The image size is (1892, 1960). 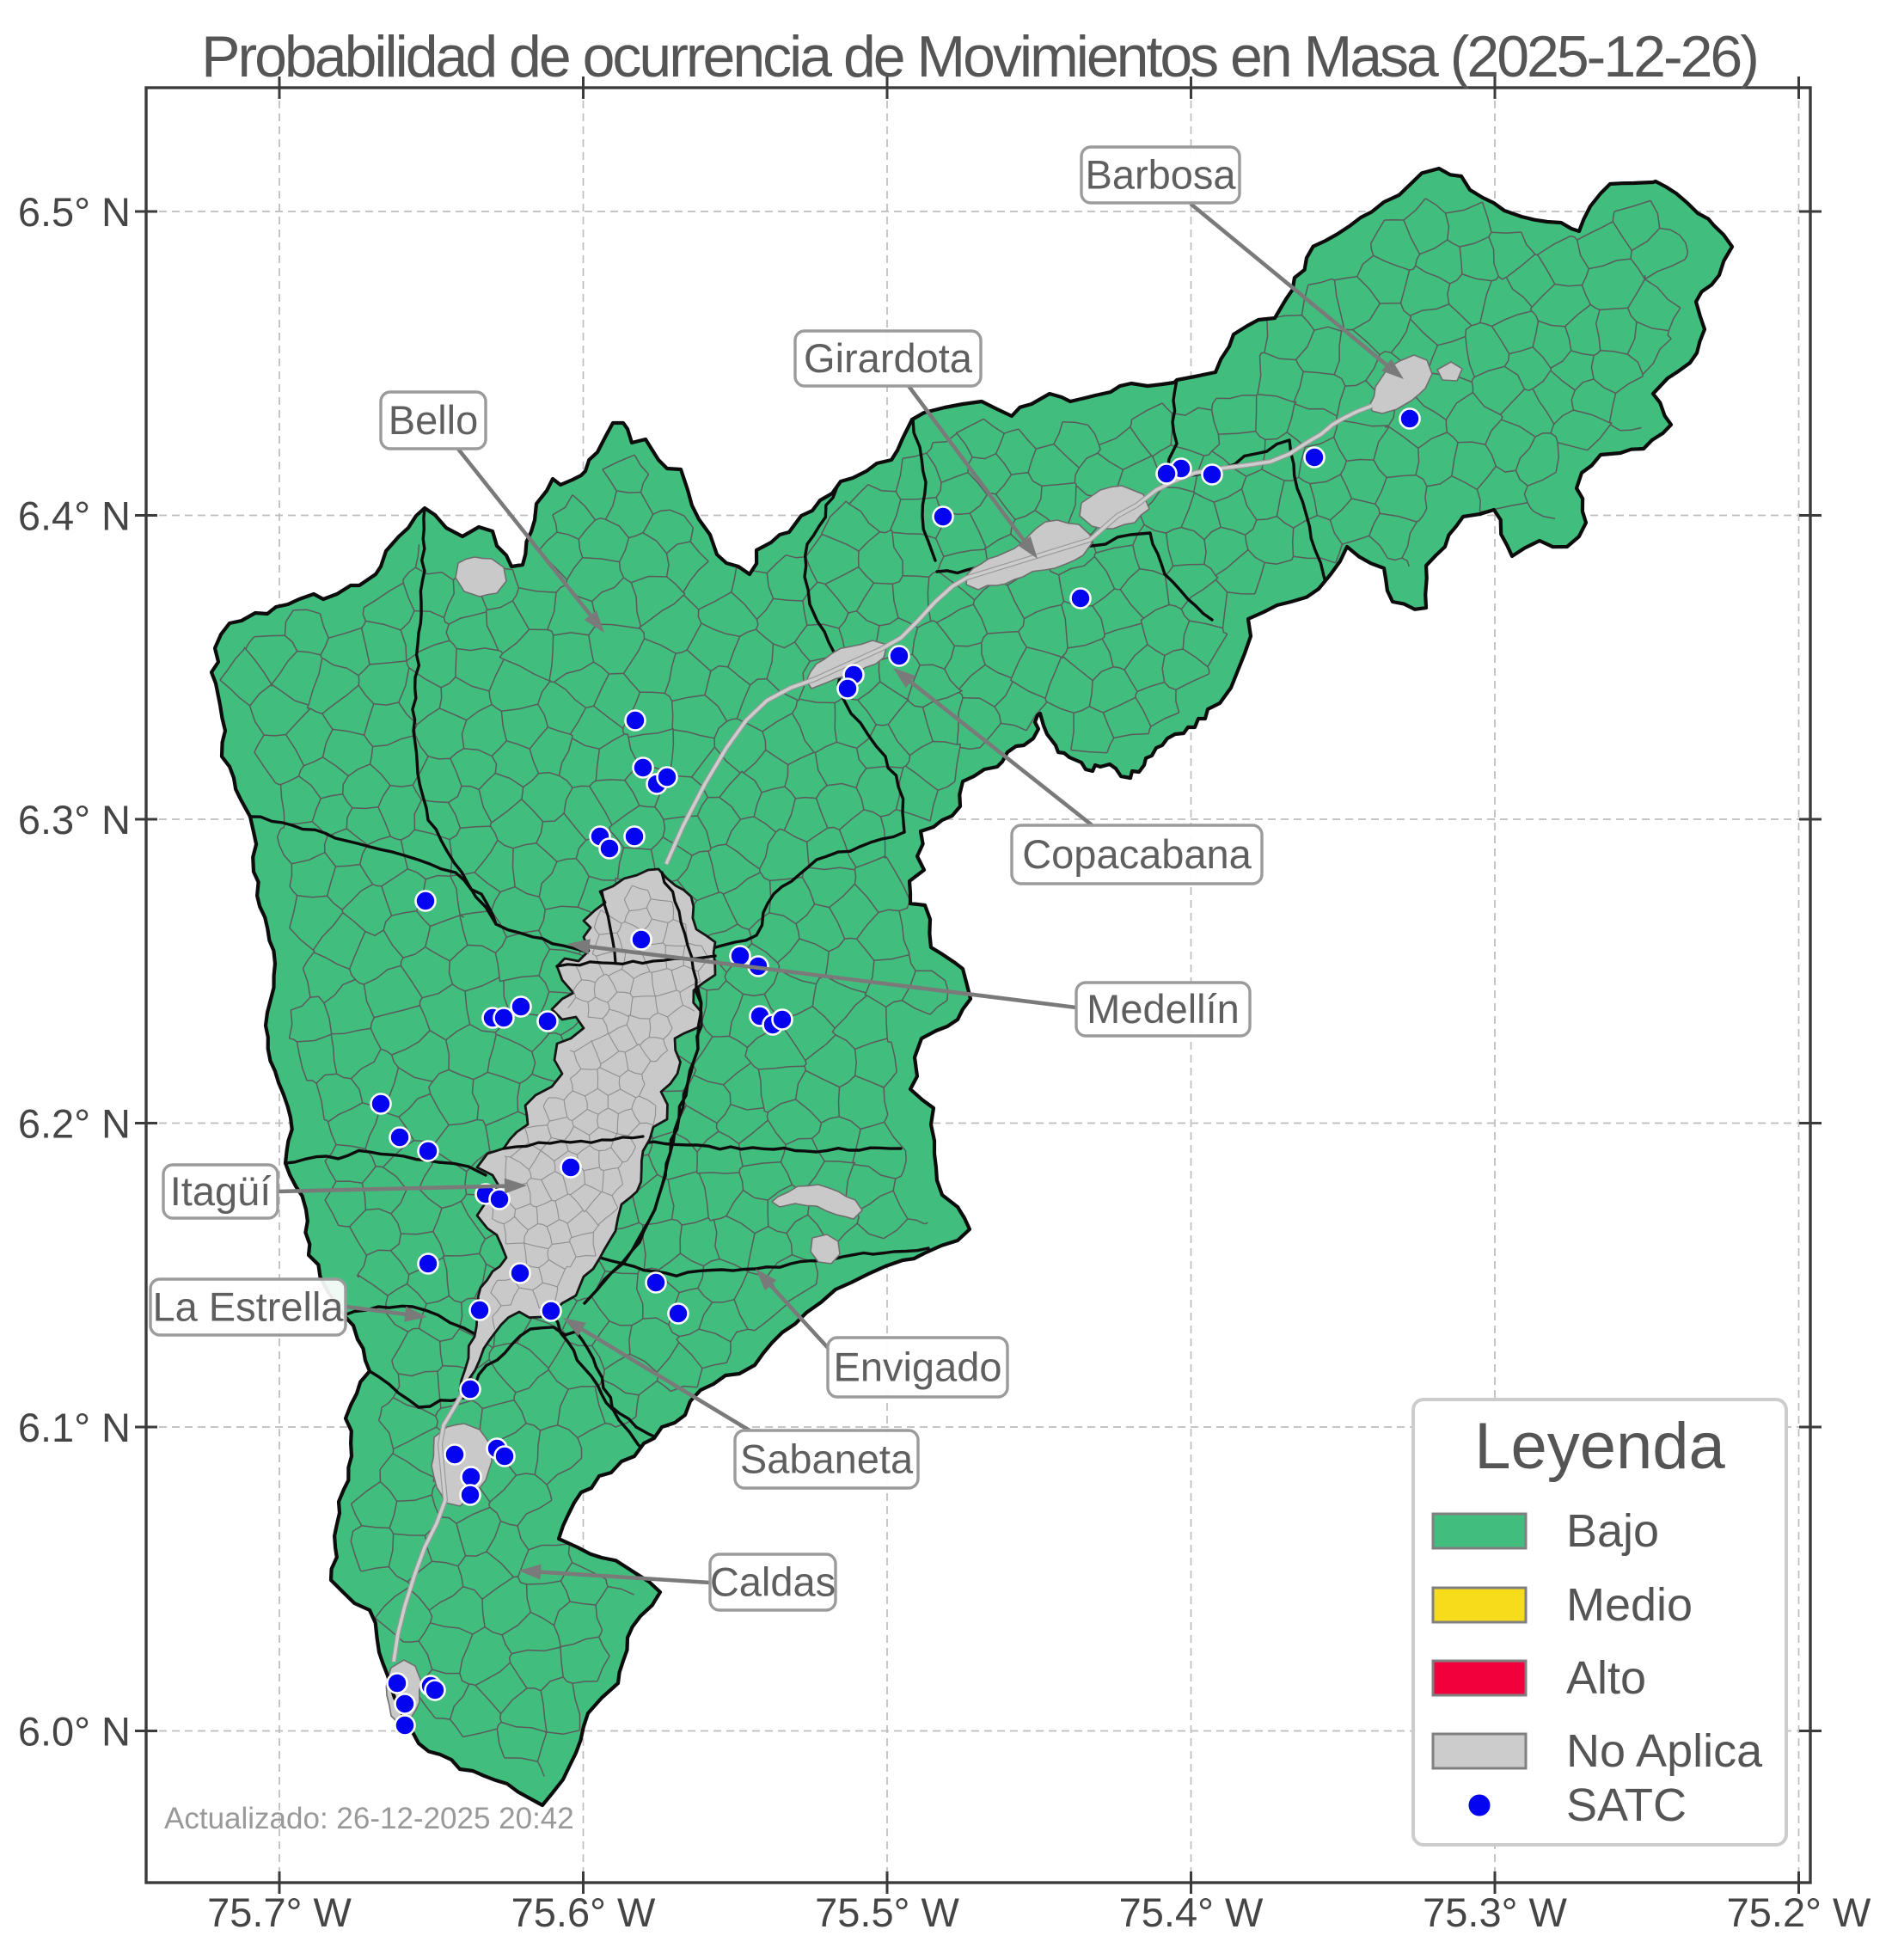 I want to click on svg-text: Bajo, so click(x=1612, y=1531).